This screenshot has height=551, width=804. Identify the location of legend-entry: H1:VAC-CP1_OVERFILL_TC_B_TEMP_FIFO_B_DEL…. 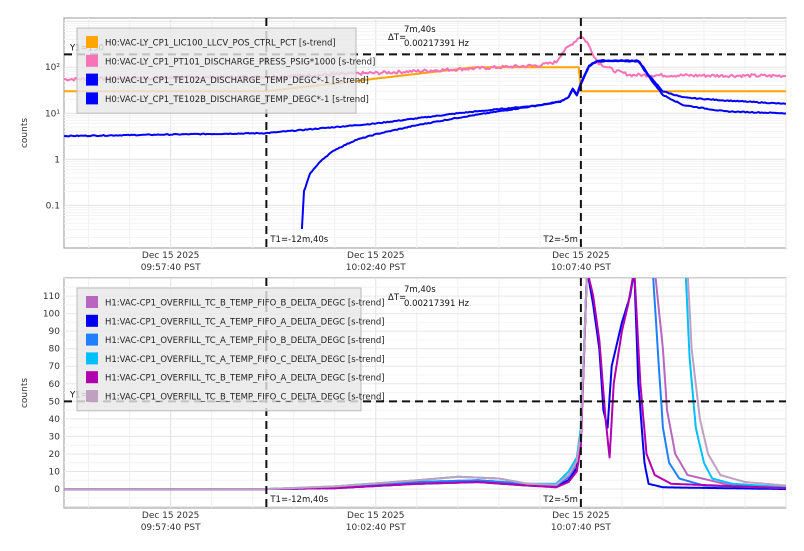
(245, 304).